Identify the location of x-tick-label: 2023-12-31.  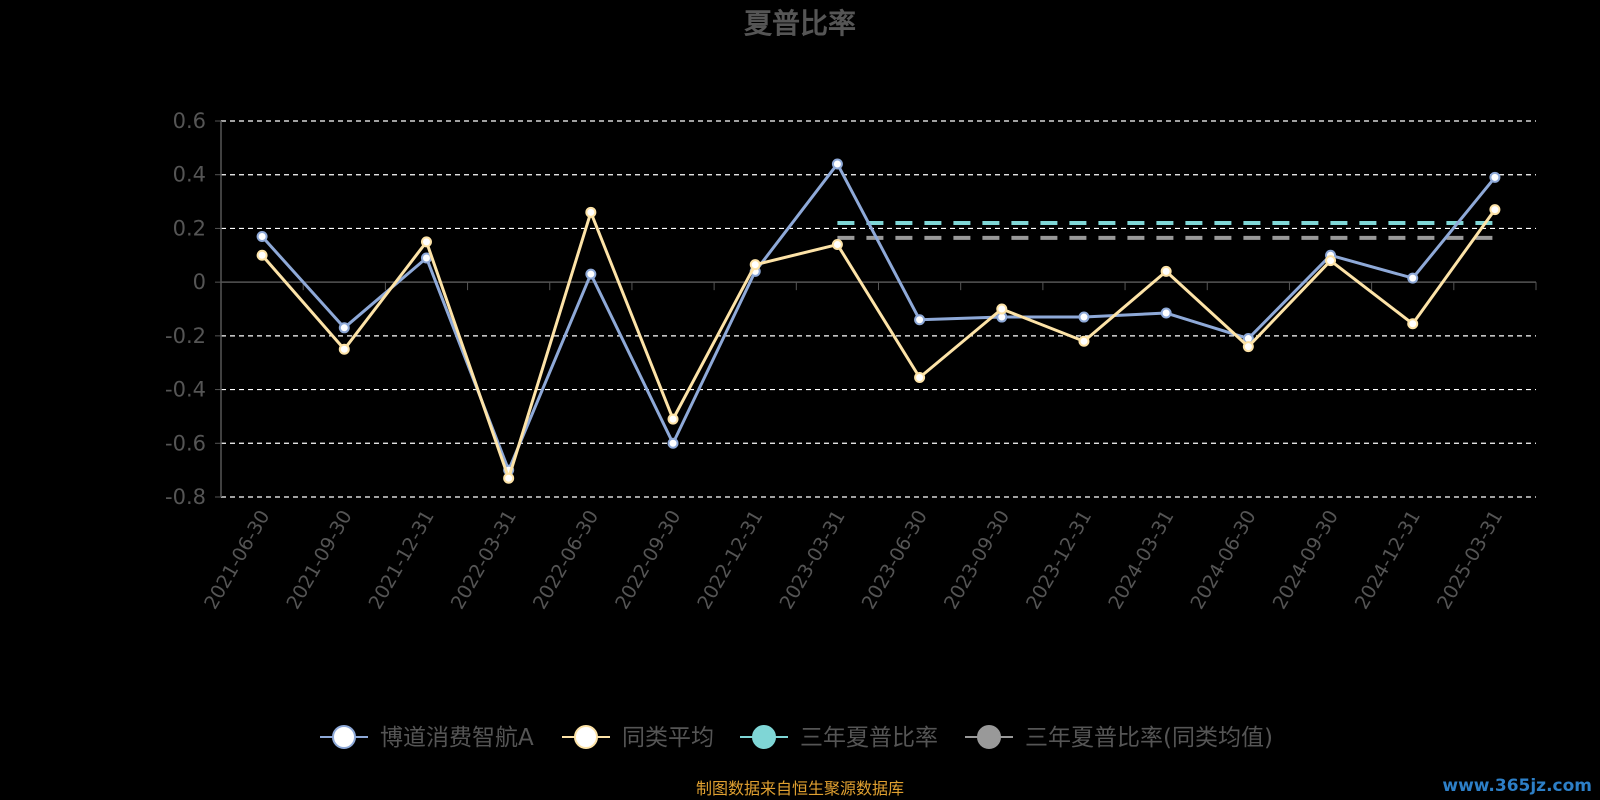
(1059, 560).